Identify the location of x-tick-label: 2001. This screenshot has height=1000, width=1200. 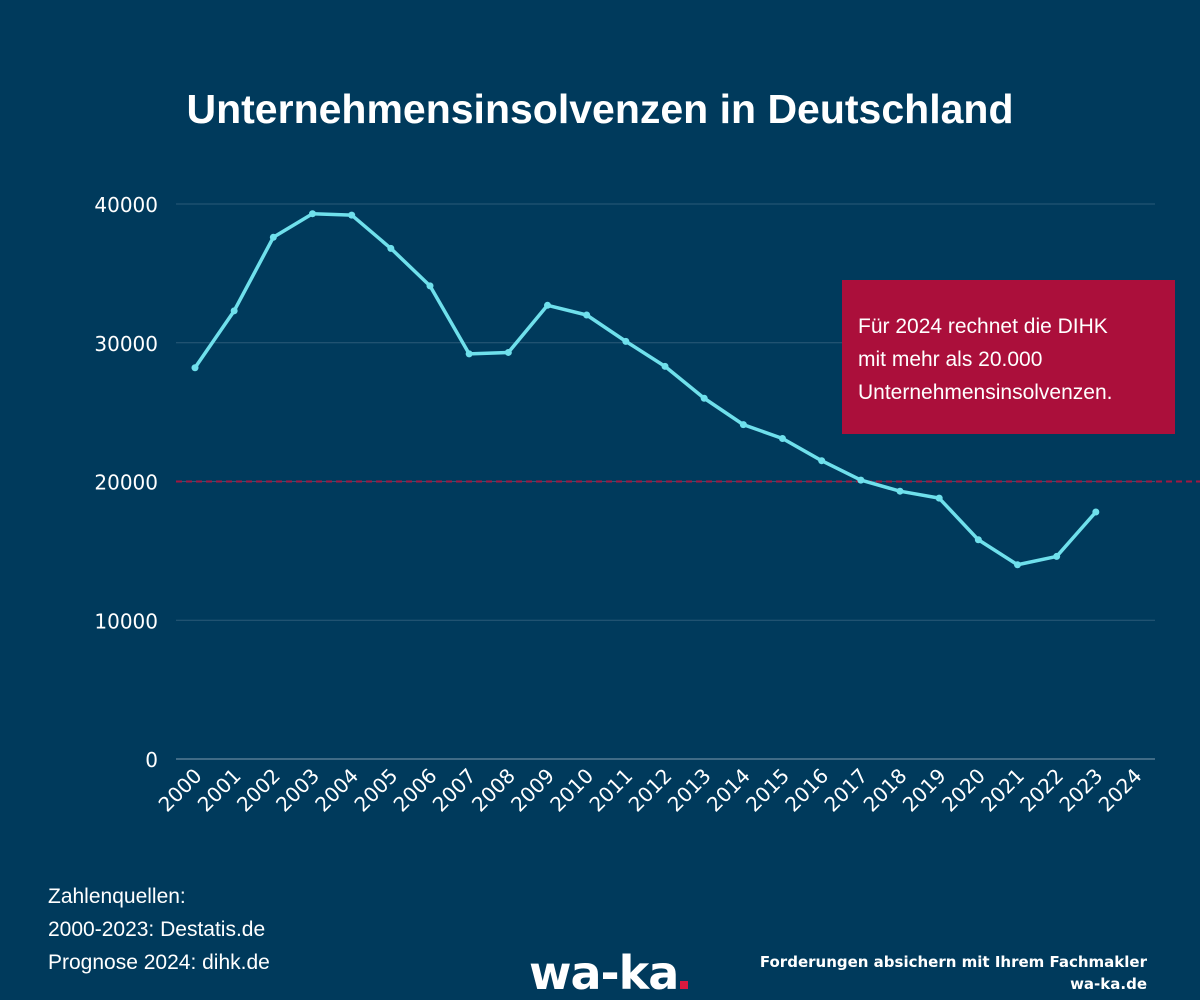
(219, 790).